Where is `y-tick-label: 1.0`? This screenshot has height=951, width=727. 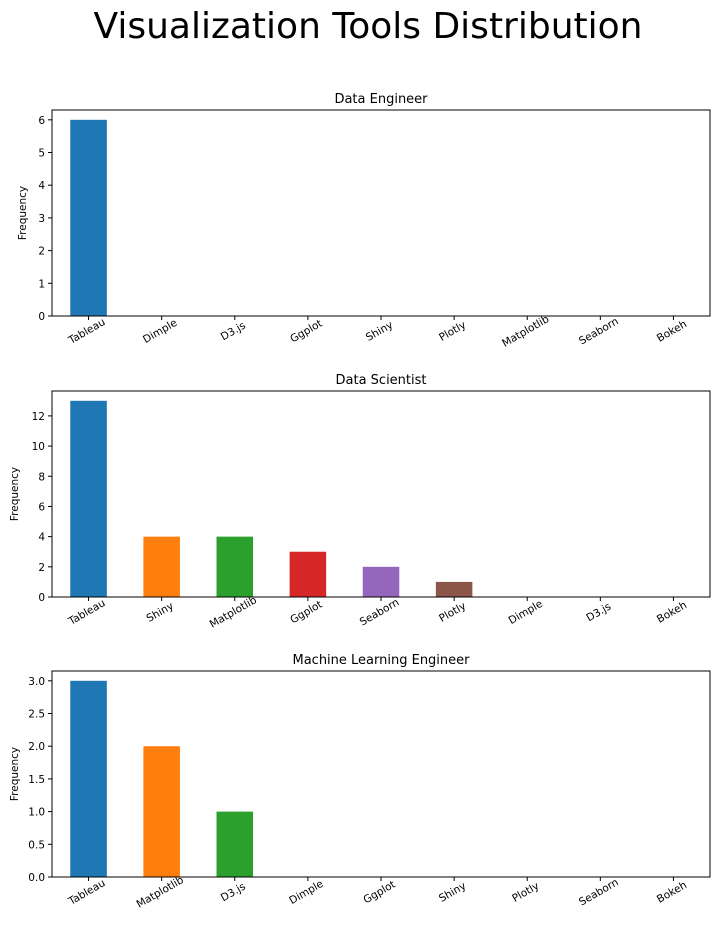 y-tick-label: 1.0 is located at coordinates (36, 813).